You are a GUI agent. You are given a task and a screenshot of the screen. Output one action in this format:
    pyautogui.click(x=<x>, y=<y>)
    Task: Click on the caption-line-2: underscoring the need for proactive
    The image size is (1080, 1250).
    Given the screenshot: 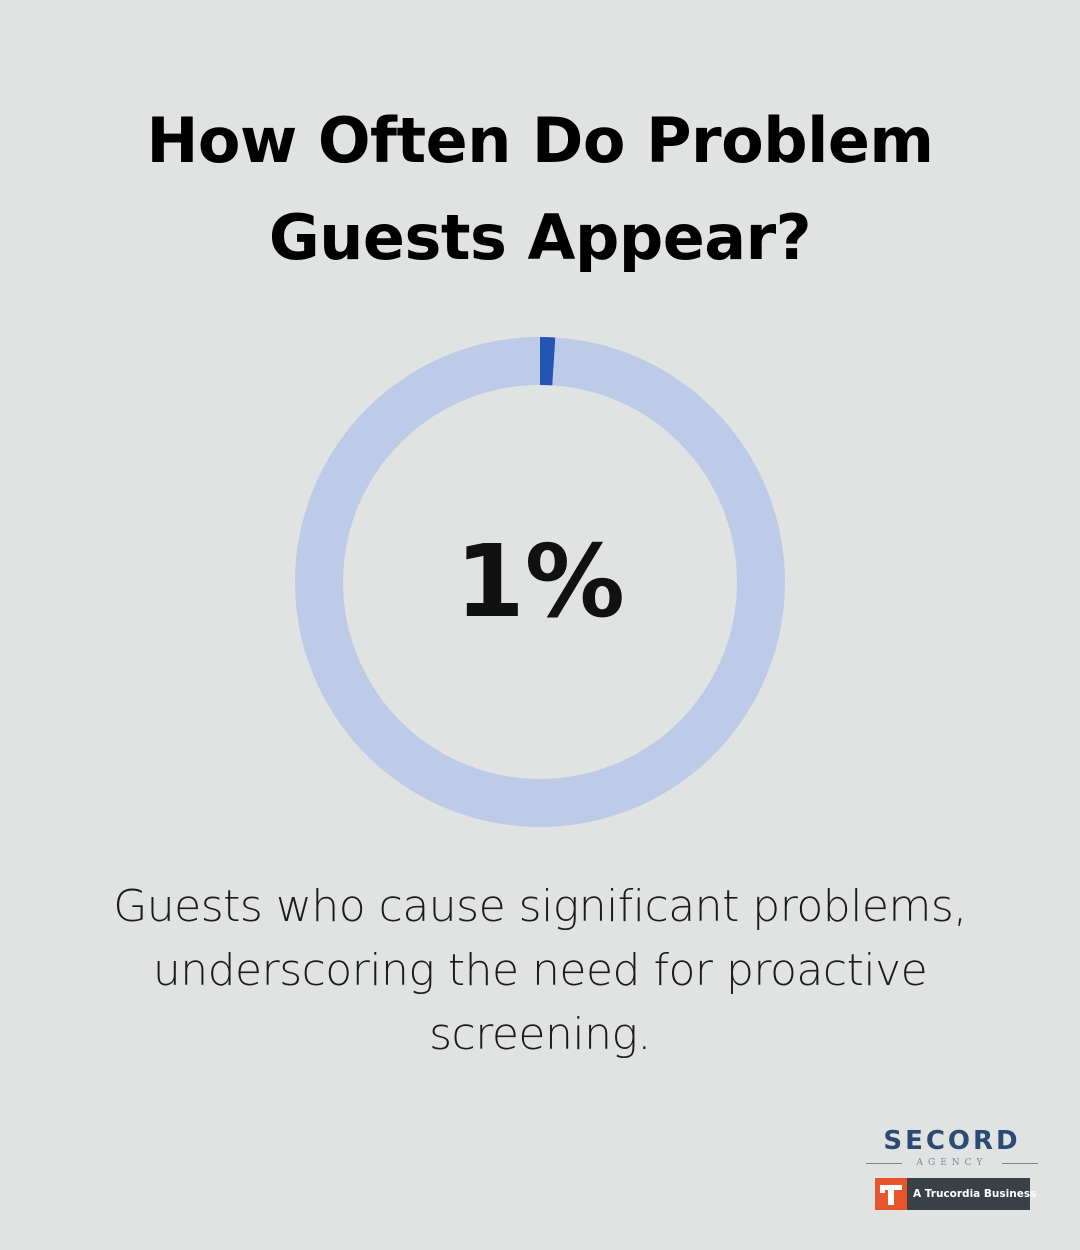 What is the action you would take?
    pyautogui.click(x=540, y=970)
    